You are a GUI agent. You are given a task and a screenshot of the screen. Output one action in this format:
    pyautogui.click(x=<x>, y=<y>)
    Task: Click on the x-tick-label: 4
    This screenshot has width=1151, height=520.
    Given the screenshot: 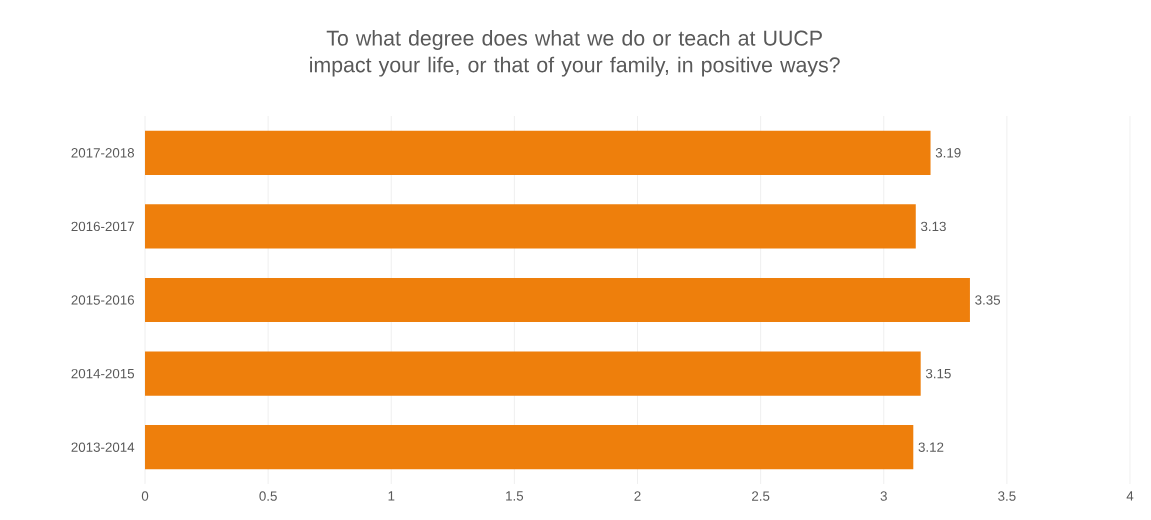 What is the action you would take?
    pyautogui.click(x=1130, y=496)
    